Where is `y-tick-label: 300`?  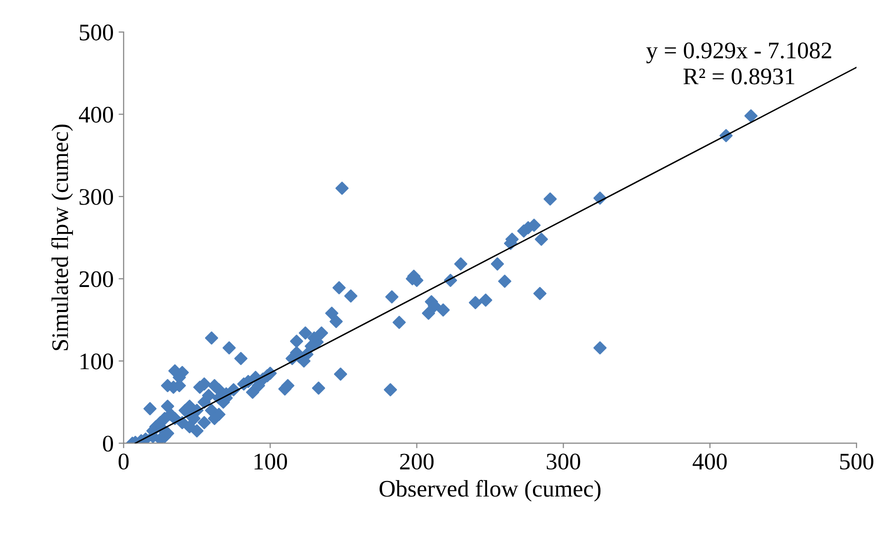 y-tick-label: 300 is located at coordinates (96, 197).